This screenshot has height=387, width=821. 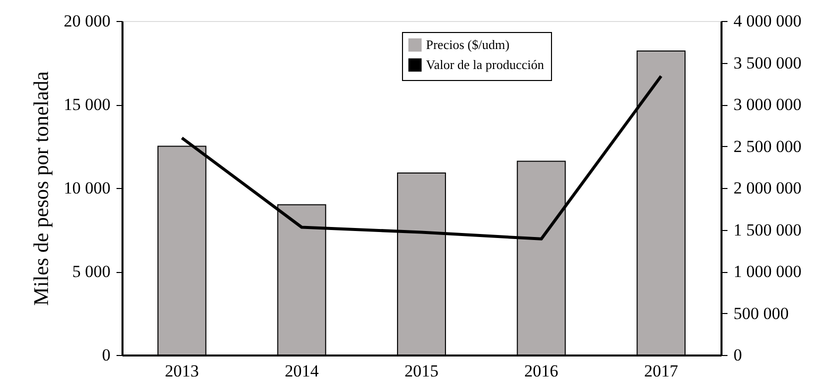 I want to click on y2-tick-label: 3 500 000, so click(x=768, y=62).